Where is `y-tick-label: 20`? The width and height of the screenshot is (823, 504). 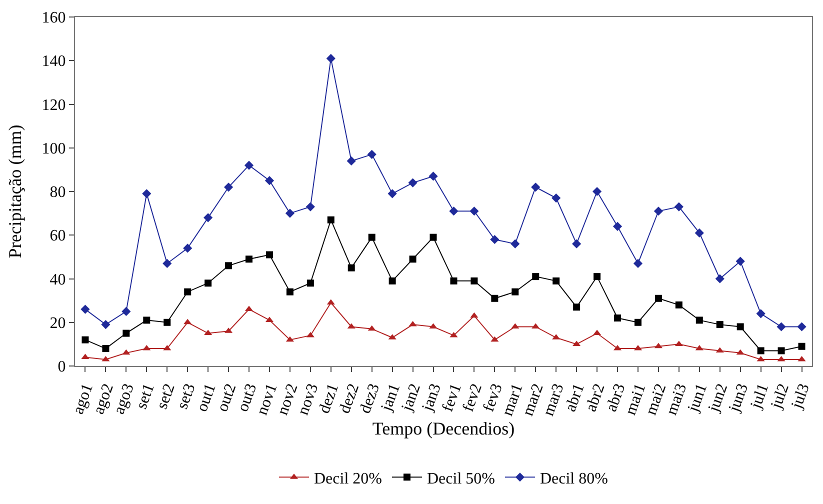 y-tick-label: 20 is located at coordinates (58, 323).